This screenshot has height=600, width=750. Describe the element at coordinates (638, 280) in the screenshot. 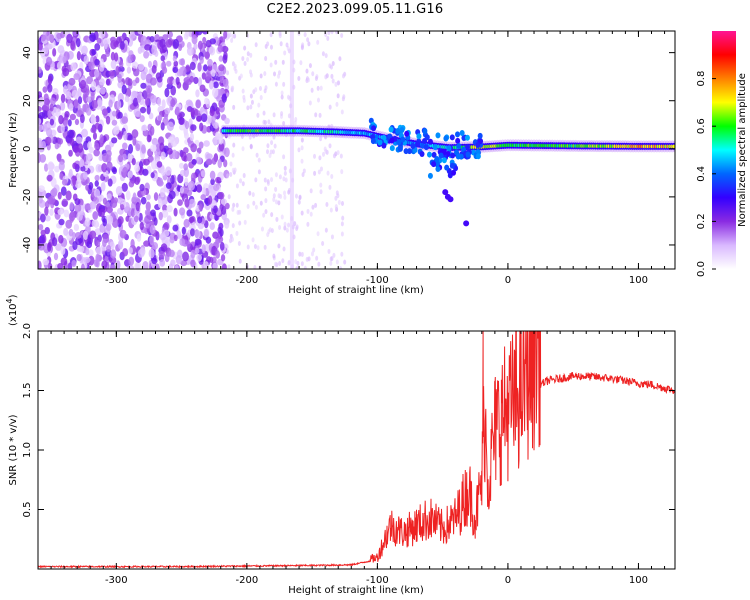

I see `spectrogram-x-tick-label: 100` at that location.